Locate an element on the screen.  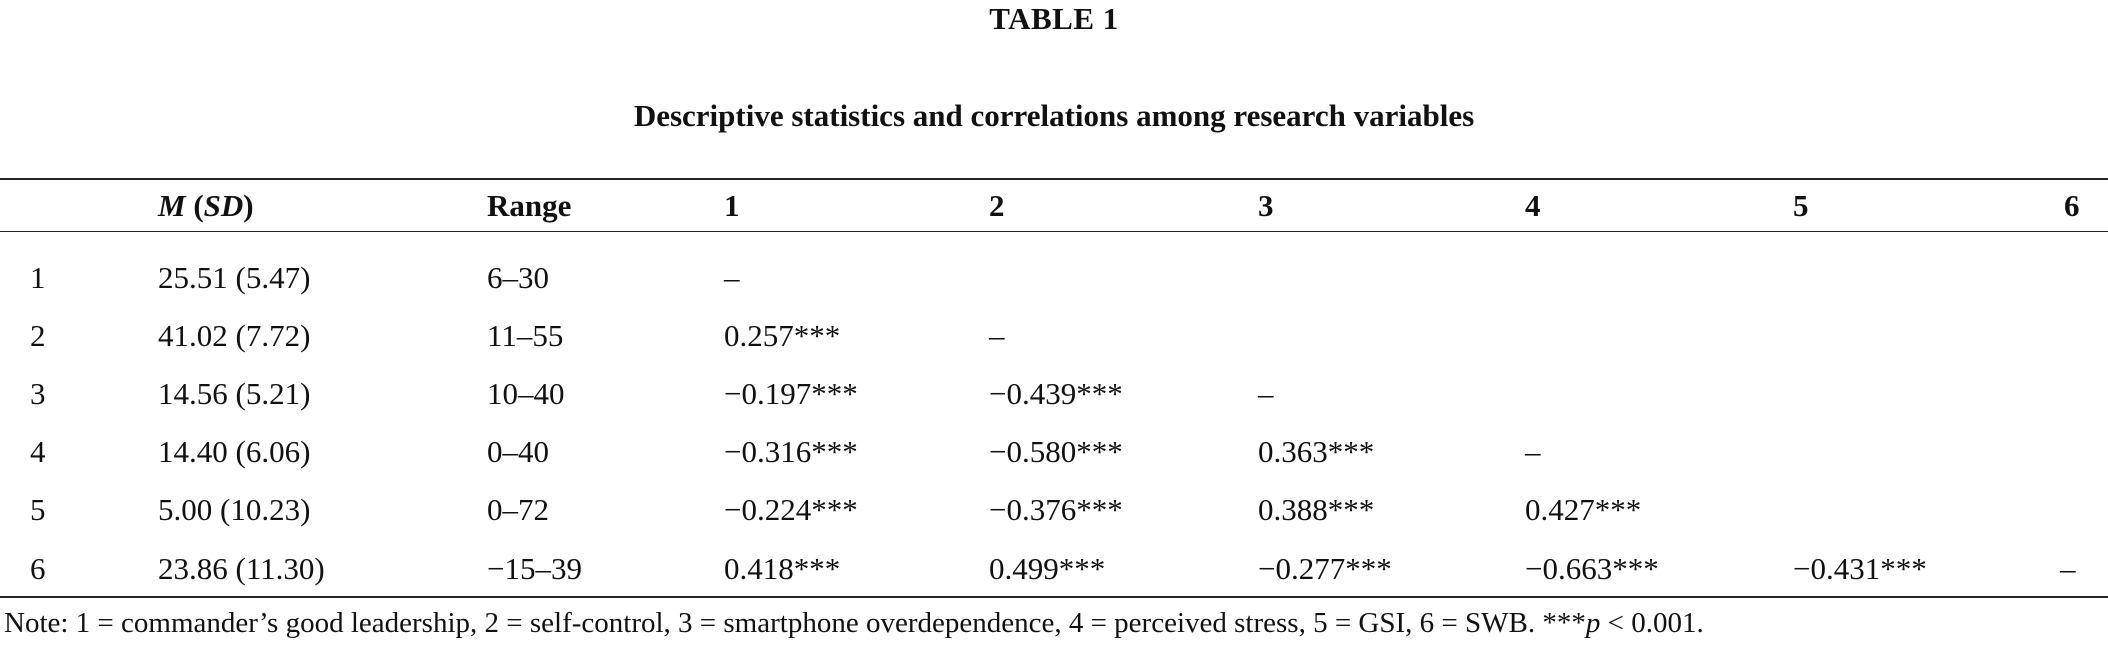
row-mean-sd: 5.00 (10.23) is located at coordinates (234, 509).